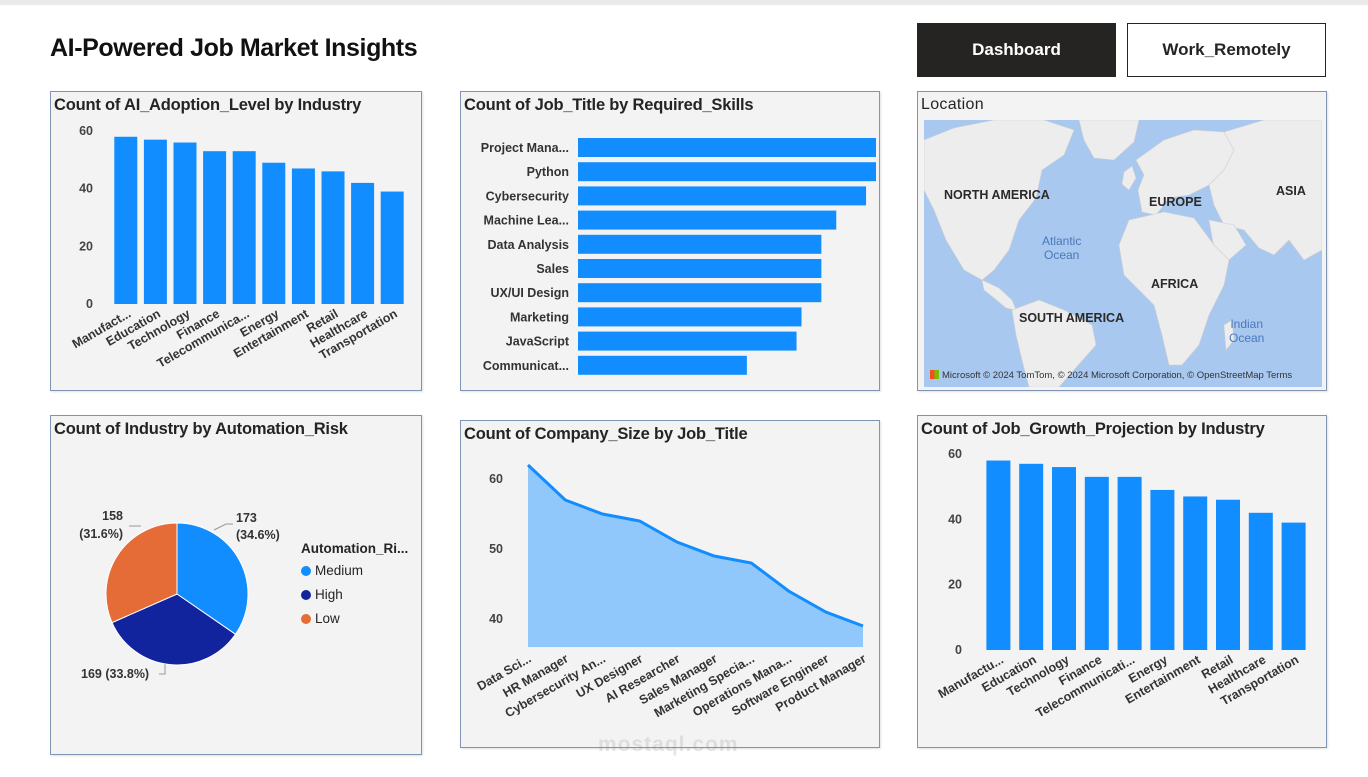 This screenshot has height=777, width=1368. Describe the element at coordinates (539, 317) in the screenshot. I see `y-tick-label: Marketing` at that location.